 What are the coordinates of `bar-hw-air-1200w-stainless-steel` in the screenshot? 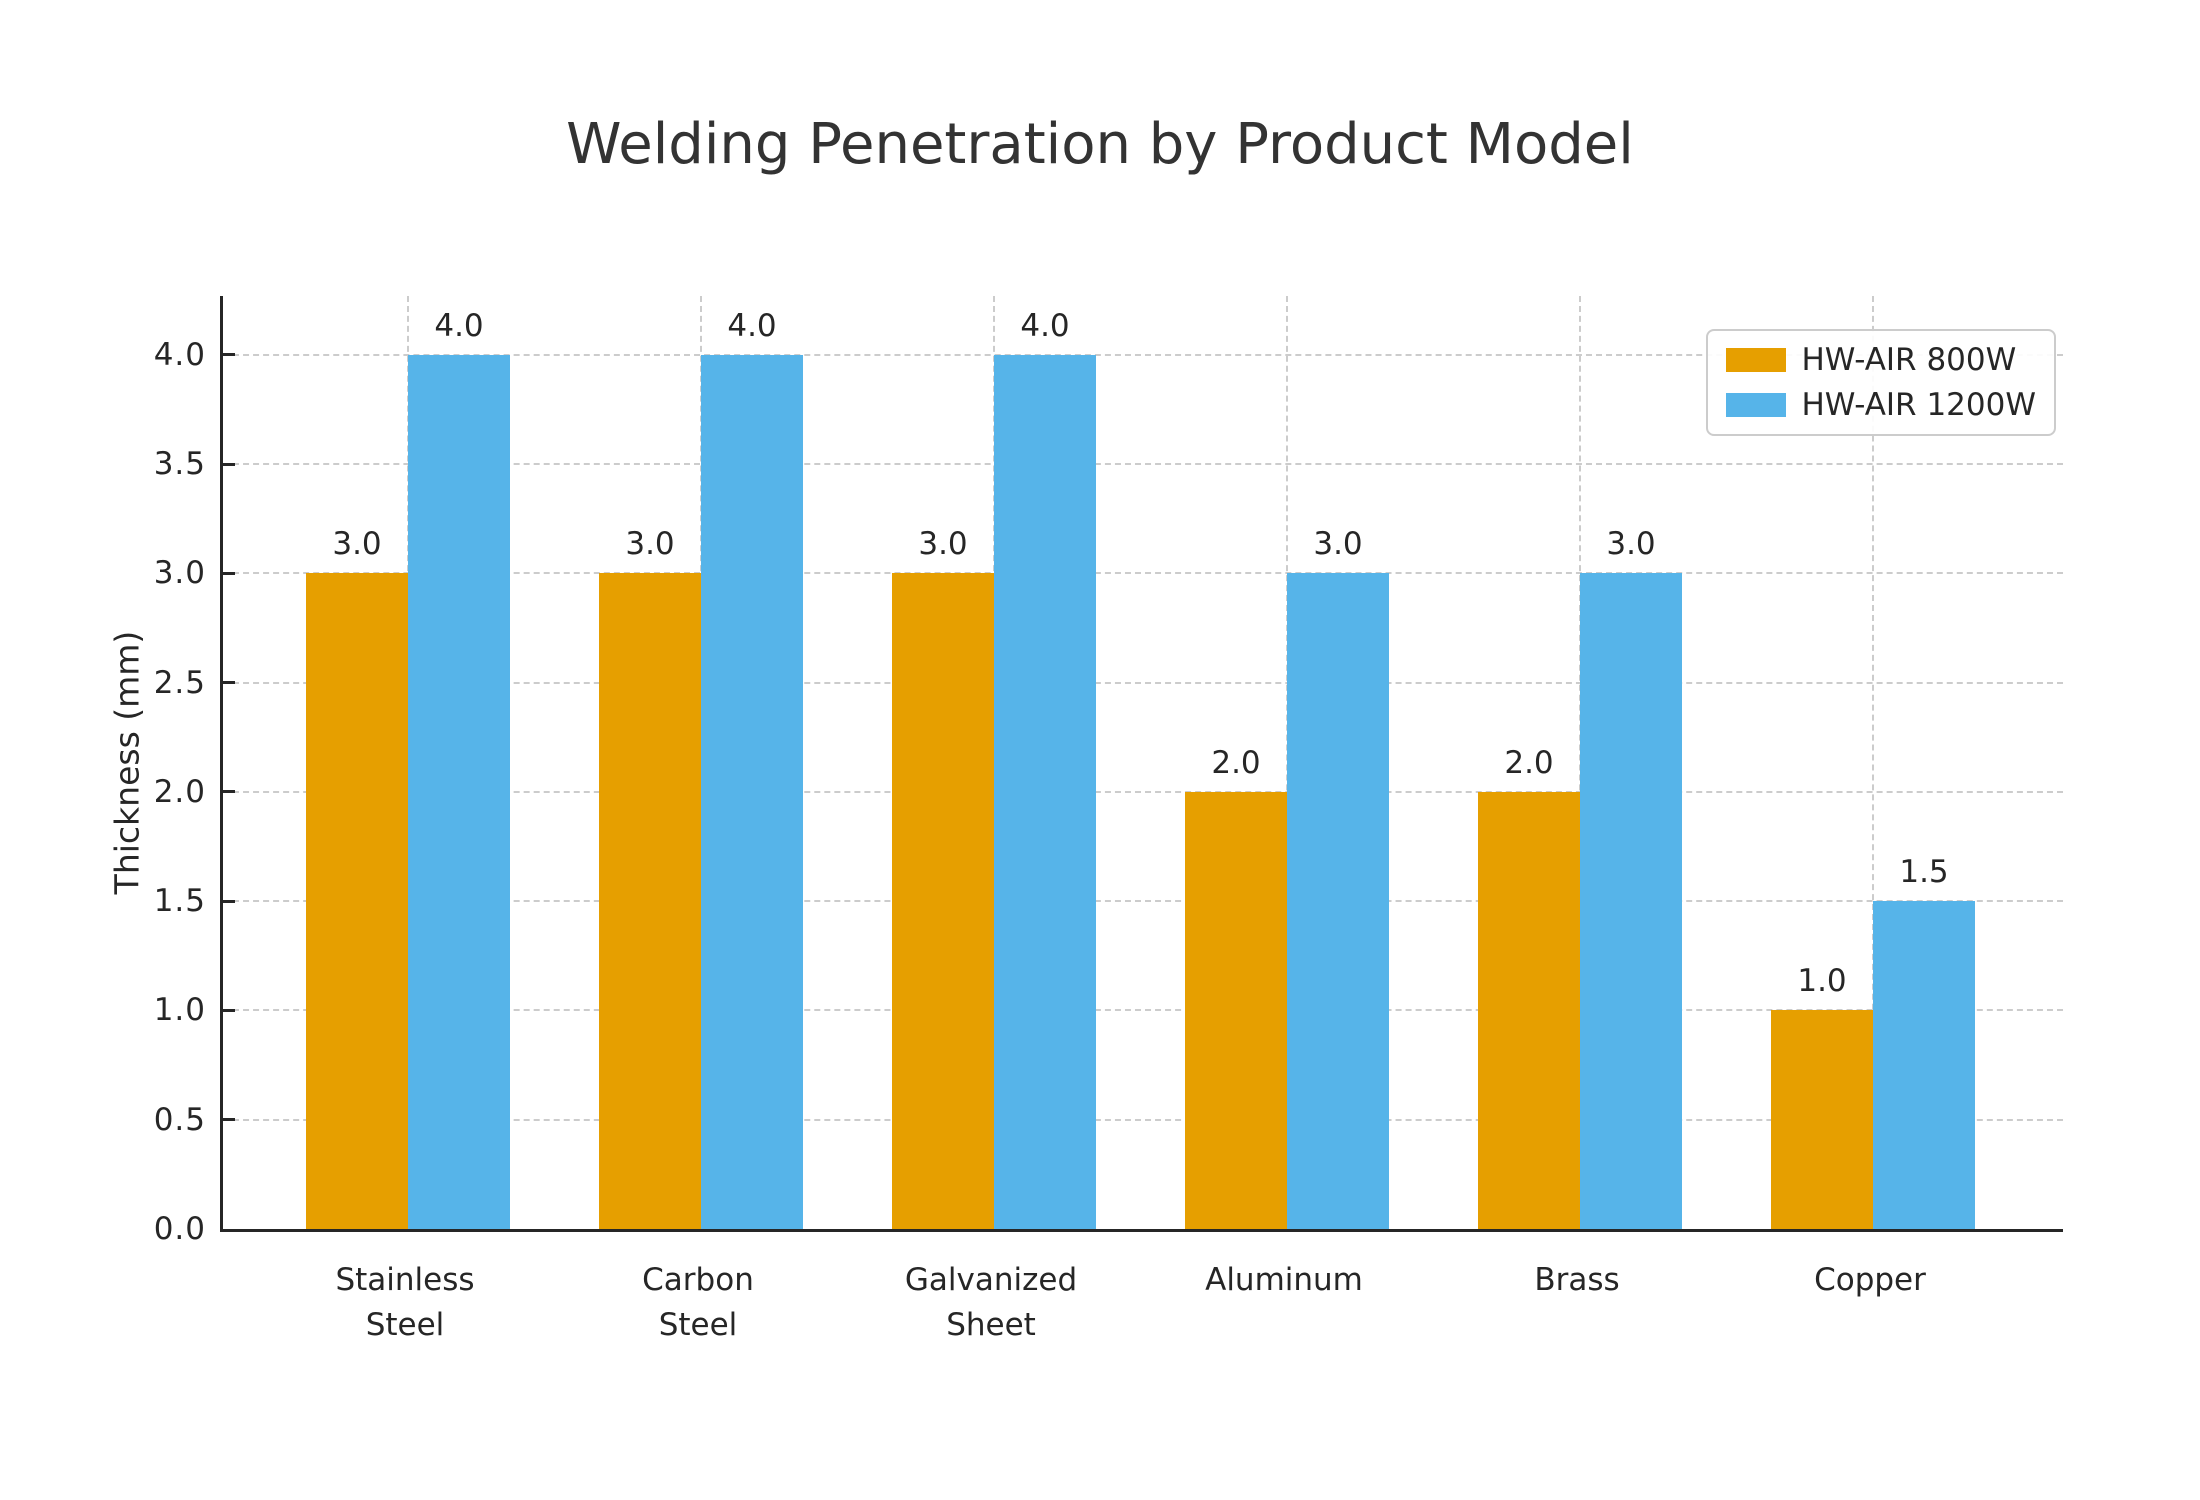 It's located at (459, 791).